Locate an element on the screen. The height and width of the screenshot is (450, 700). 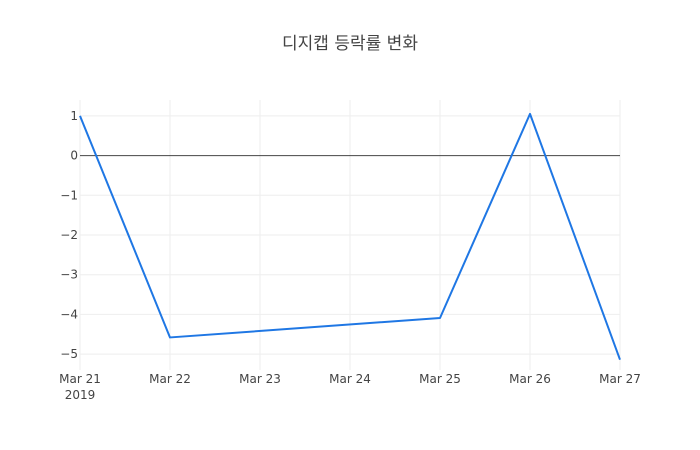
chart-title: 디지캡 등락률 변화 is located at coordinates (350, 44).